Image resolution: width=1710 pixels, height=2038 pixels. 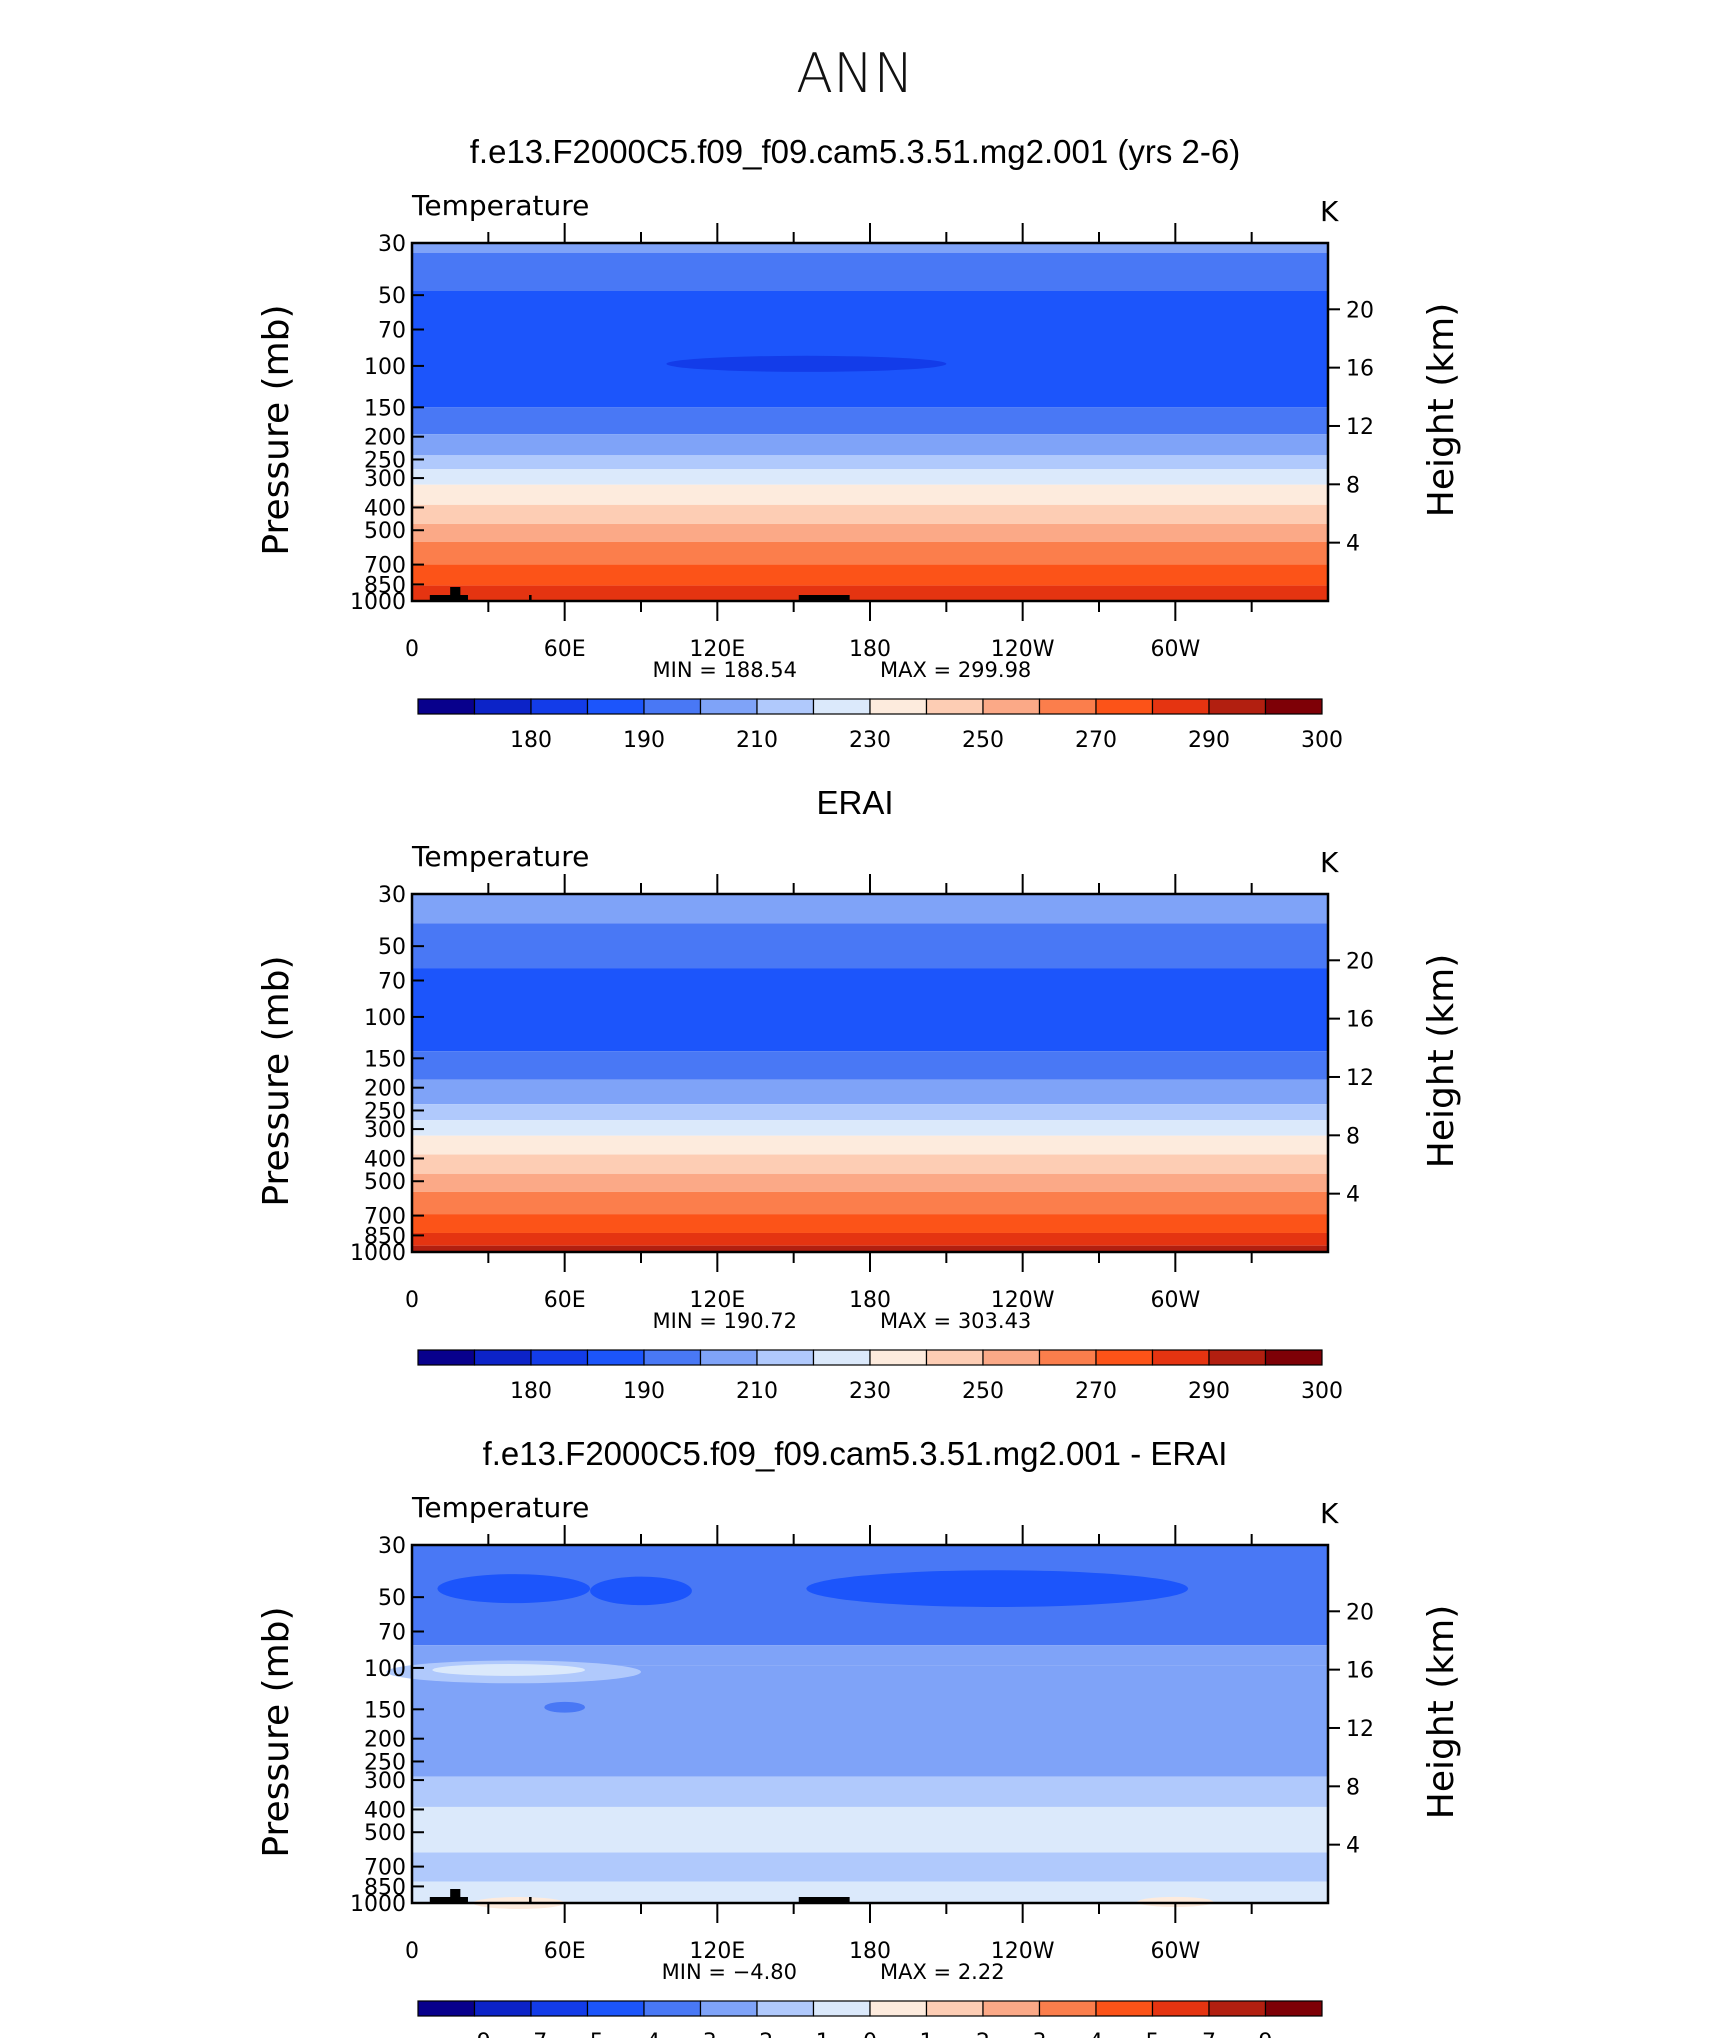 I want to click on x-tick-label-3-6: 60W, so click(x=1175, y=1951).